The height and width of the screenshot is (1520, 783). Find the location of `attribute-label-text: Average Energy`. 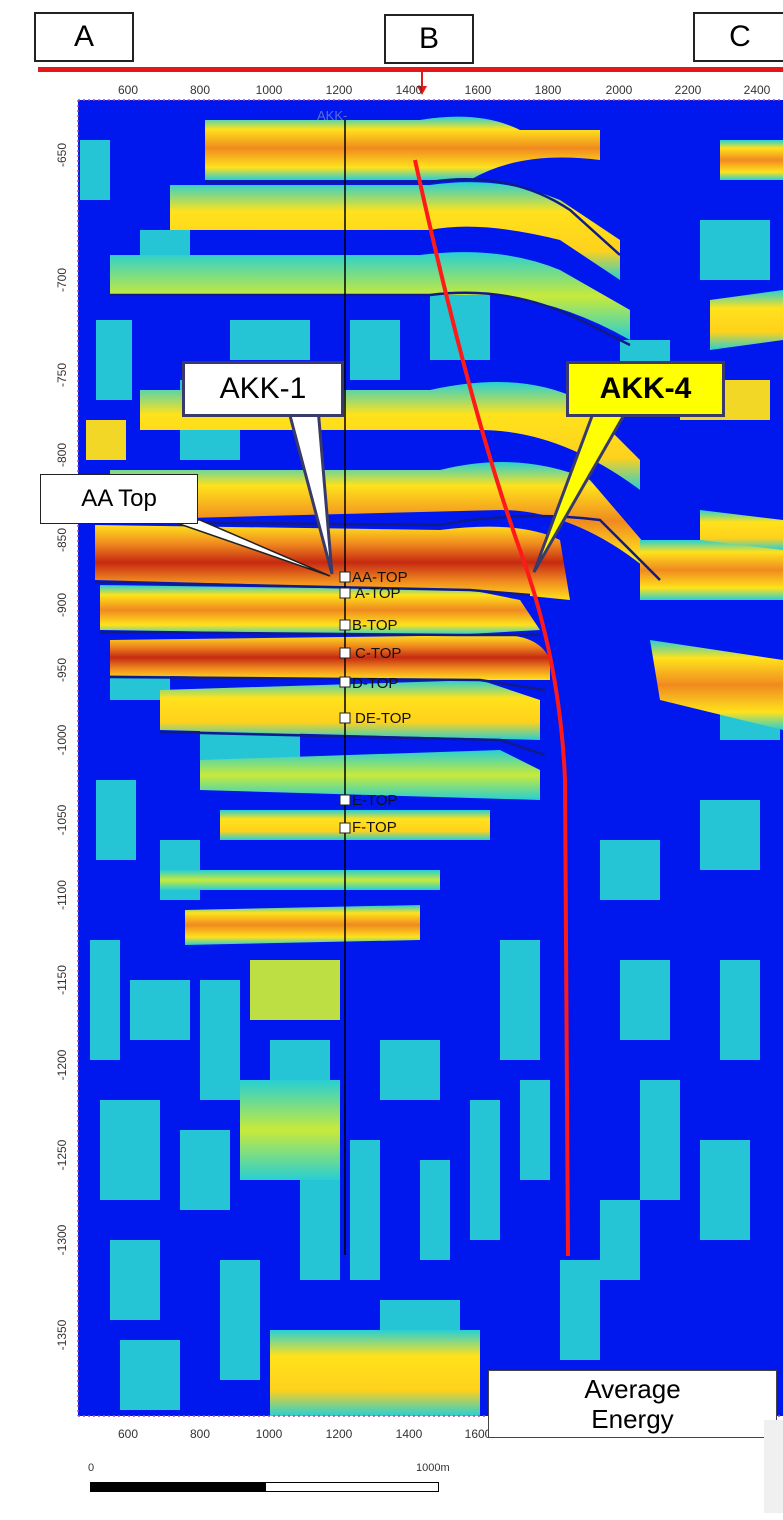

attribute-label-text: Average Energy is located at coordinates (632, 1404).